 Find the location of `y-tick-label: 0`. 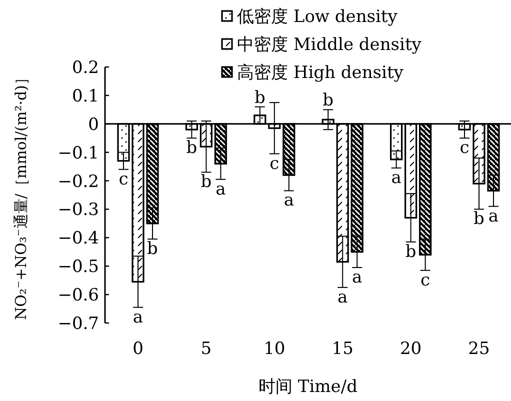

y-tick-label: 0 is located at coordinates (93, 124).